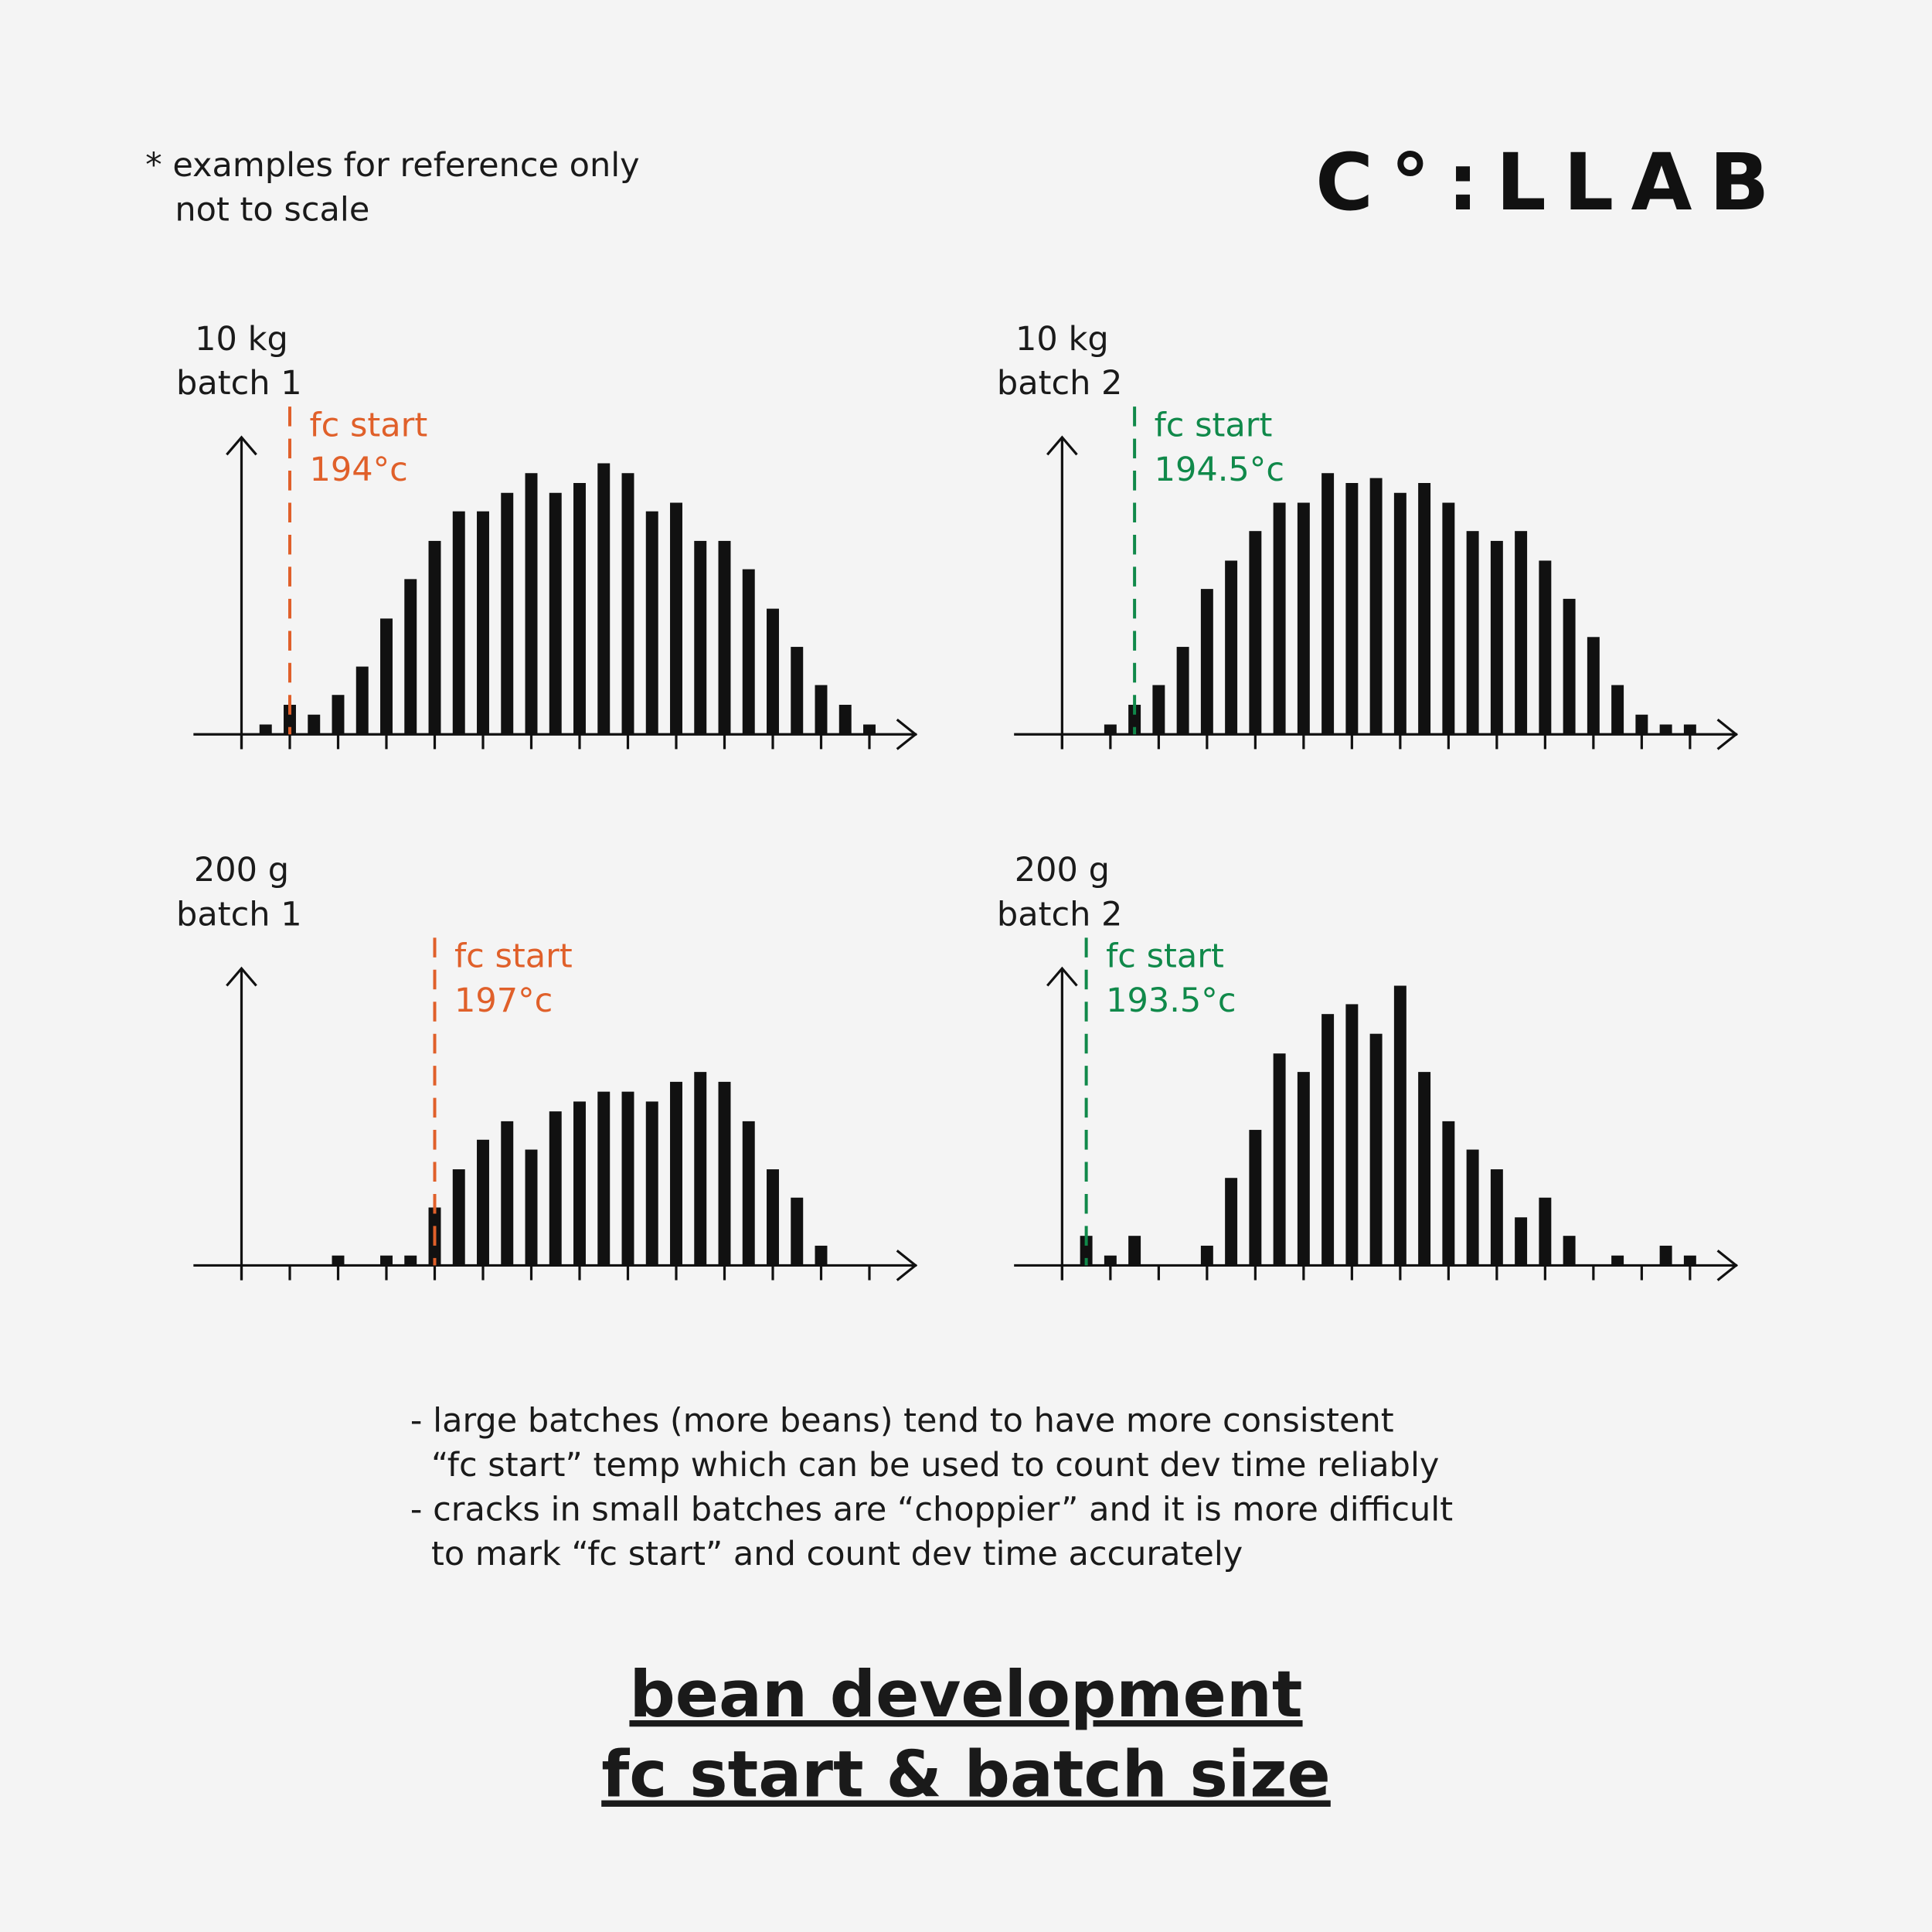 The height and width of the screenshot is (1932, 1932). What do you see at coordinates (272, 209) in the screenshot?
I see `note: not to scale` at bounding box center [272, 209].